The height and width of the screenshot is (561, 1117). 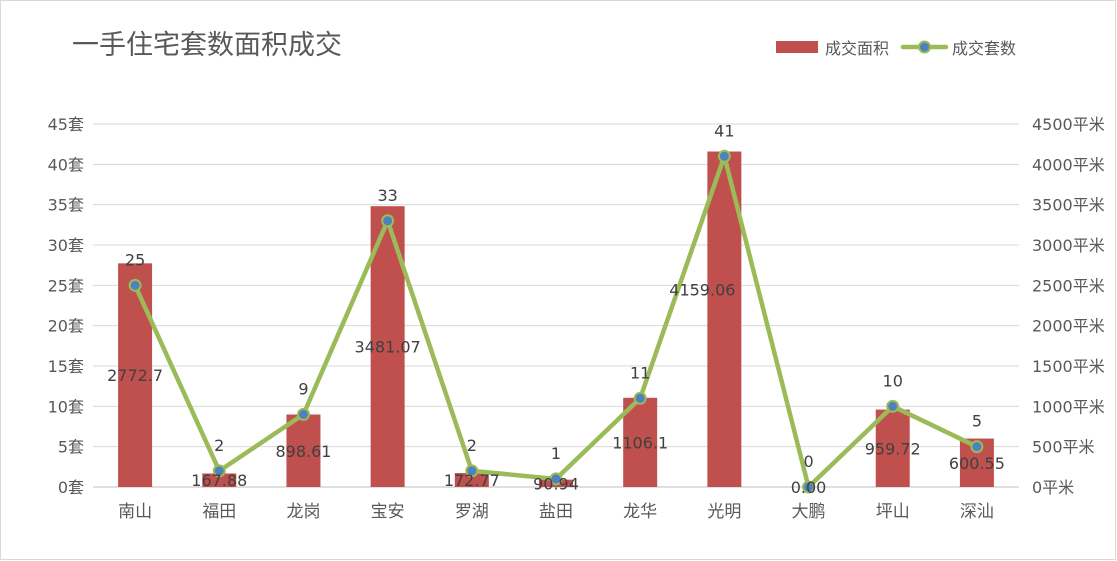 I want to click on bar-data-label: 167.88, so click(x=219, y=480).